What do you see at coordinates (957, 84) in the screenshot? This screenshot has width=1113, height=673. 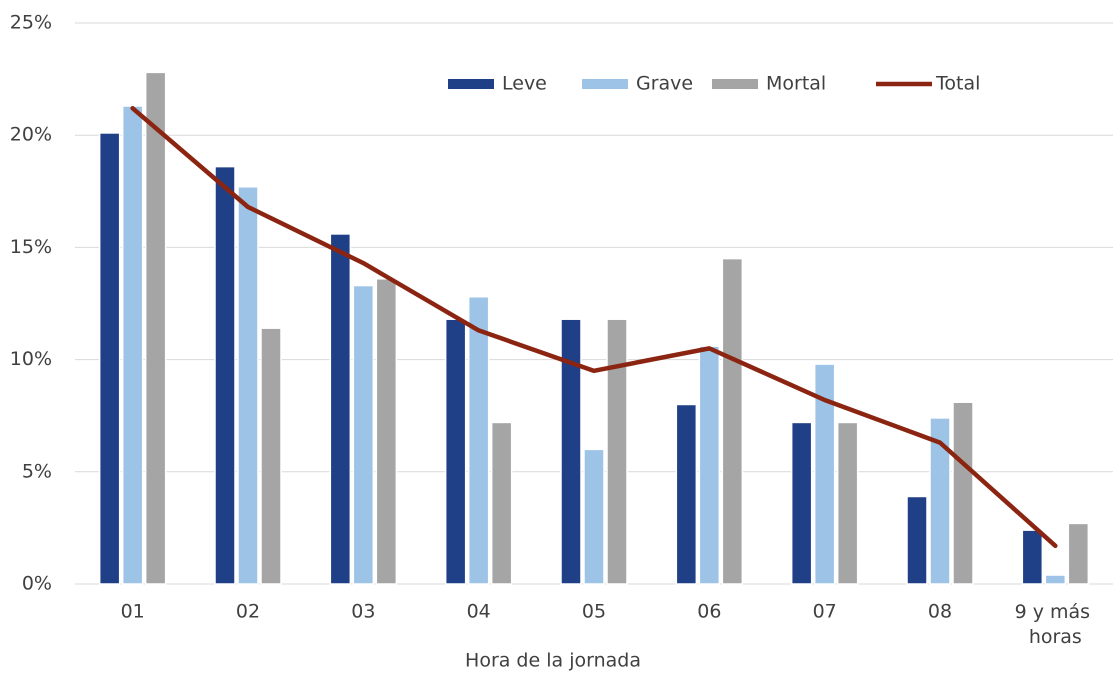 I see `legend-label: Total` at bounding box center [957, 84].